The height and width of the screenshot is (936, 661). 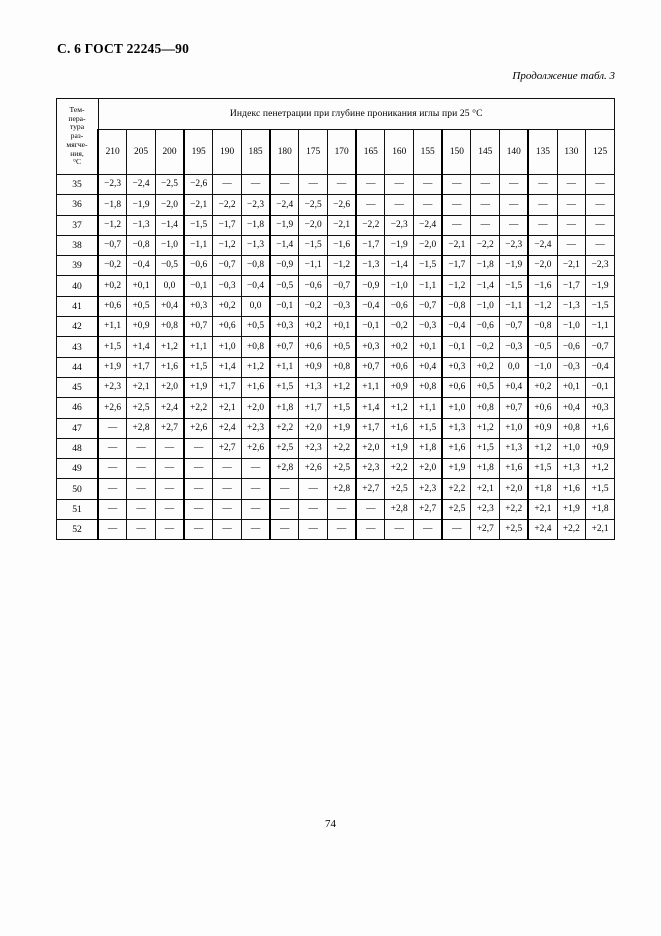 What do you see at coordinates (514, 306) in the screenshot?
I see `cell-value: −1,1` at bounding box center [514, 306].